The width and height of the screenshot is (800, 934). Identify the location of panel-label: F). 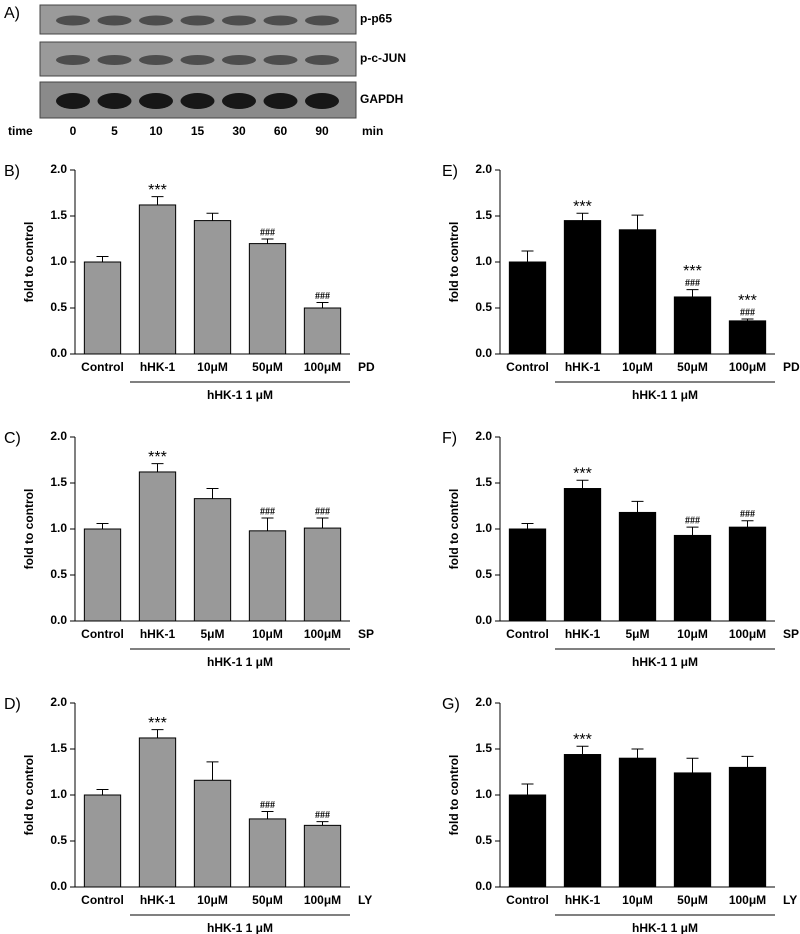
(449, 438).